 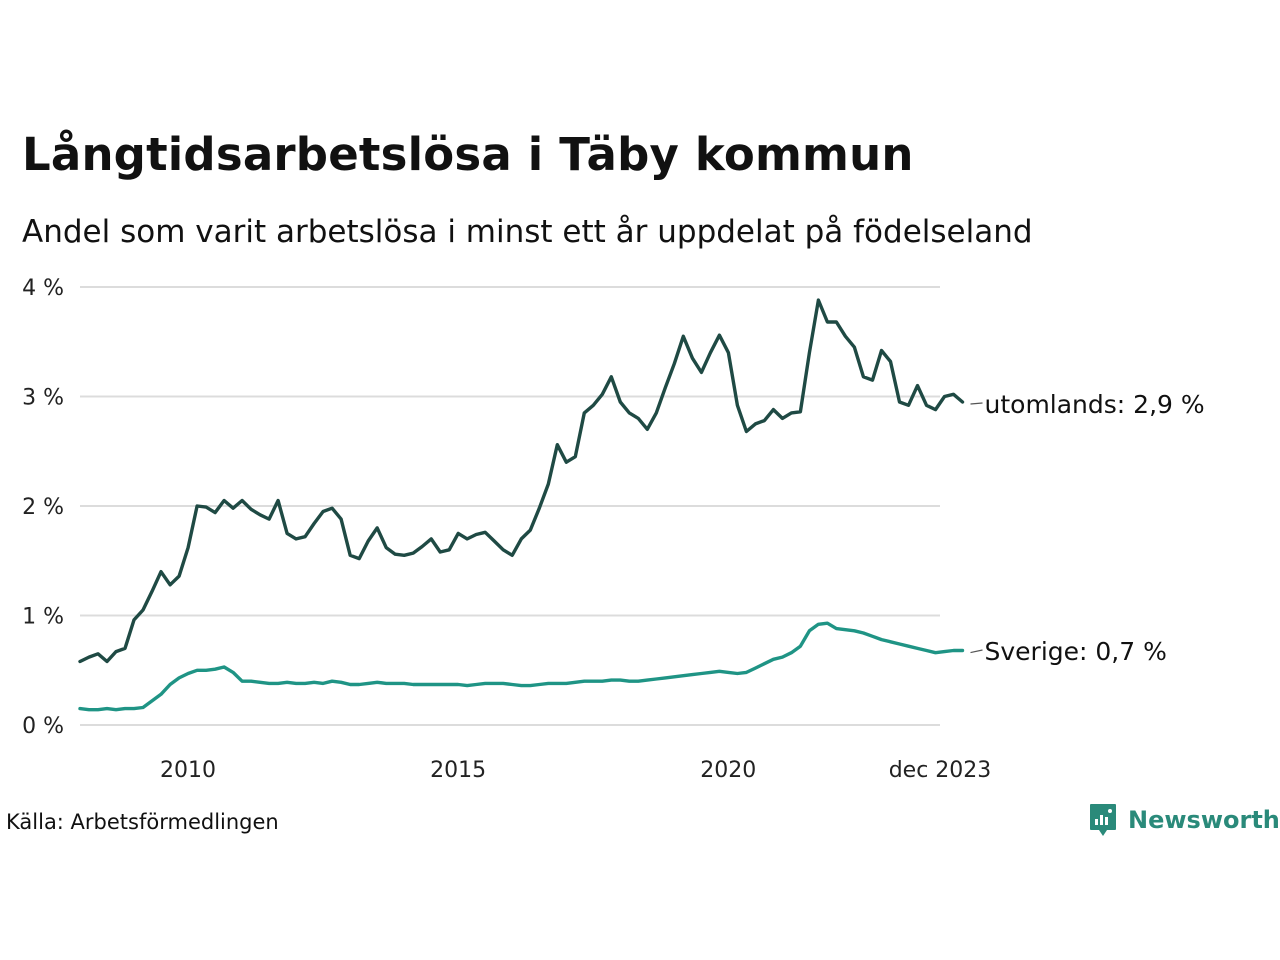 What do you see at coordinates (142, 822) in the screenshot?
I see `source-note: Källa: Arbetsförmedlingen` at bounding box center [142, 822].